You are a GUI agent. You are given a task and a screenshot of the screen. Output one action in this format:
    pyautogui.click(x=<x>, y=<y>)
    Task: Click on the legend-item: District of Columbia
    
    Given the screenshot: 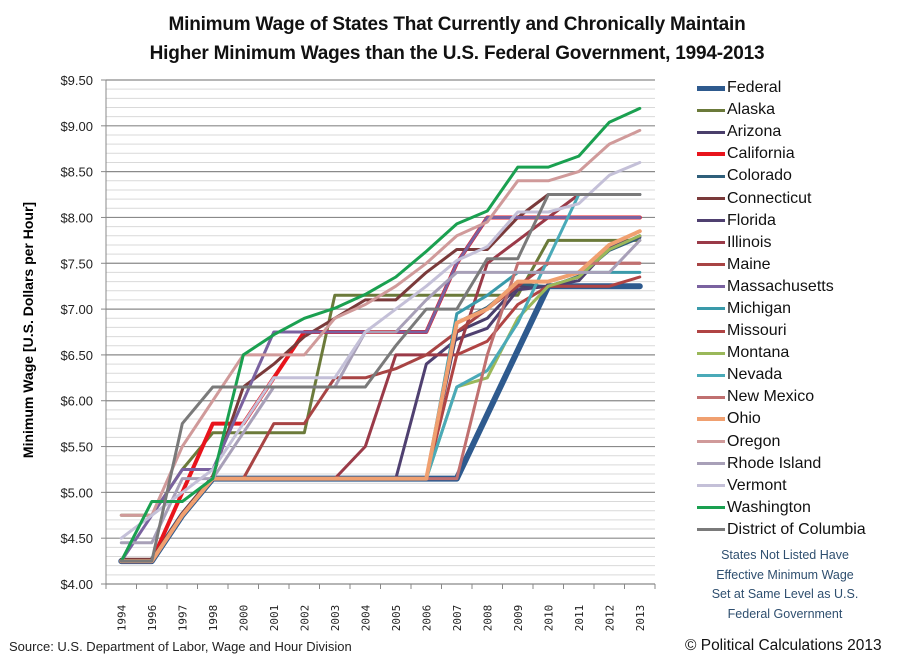 What is the action you would take?
    pyautogui.click(x=781, y=530)
    